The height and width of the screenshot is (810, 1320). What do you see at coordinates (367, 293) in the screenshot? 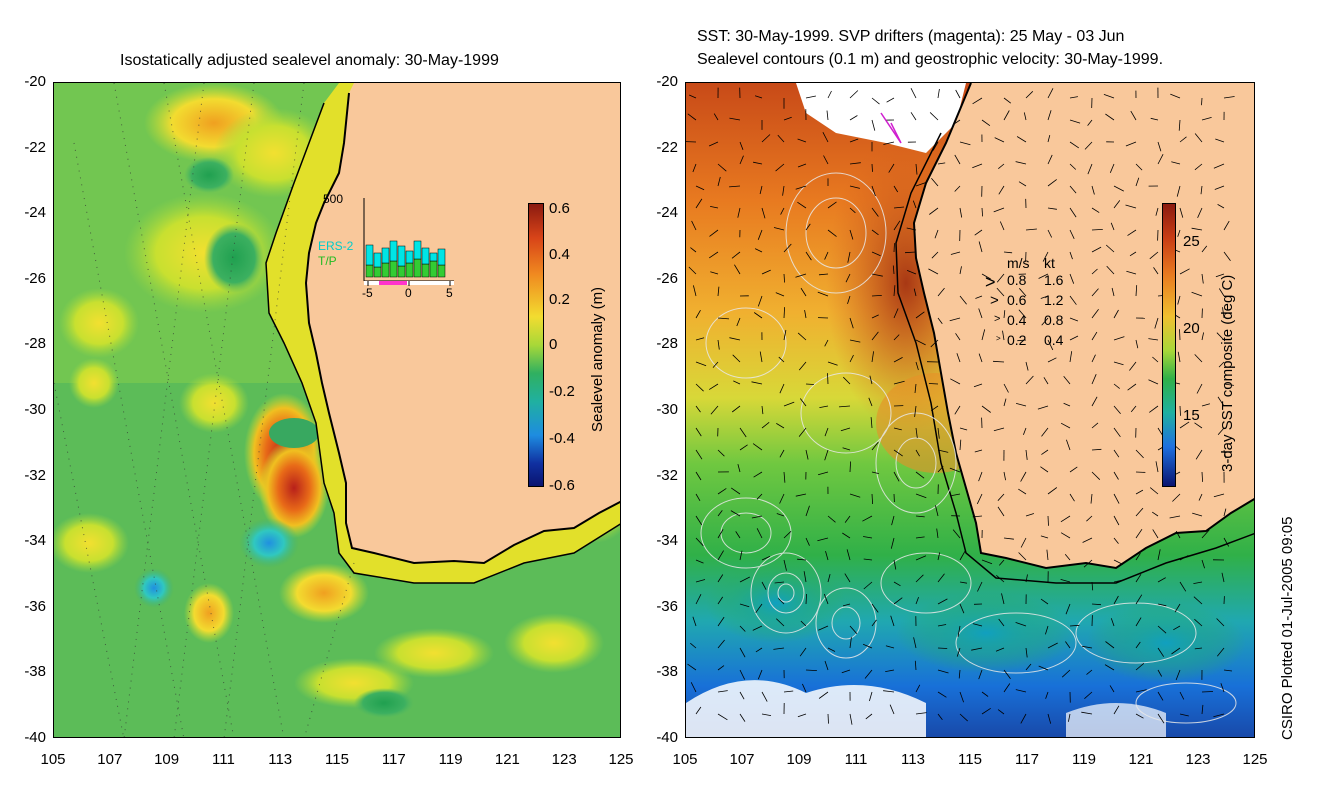
I see `inset-xtick-neg5: -5` at bounding box center [367, 293].